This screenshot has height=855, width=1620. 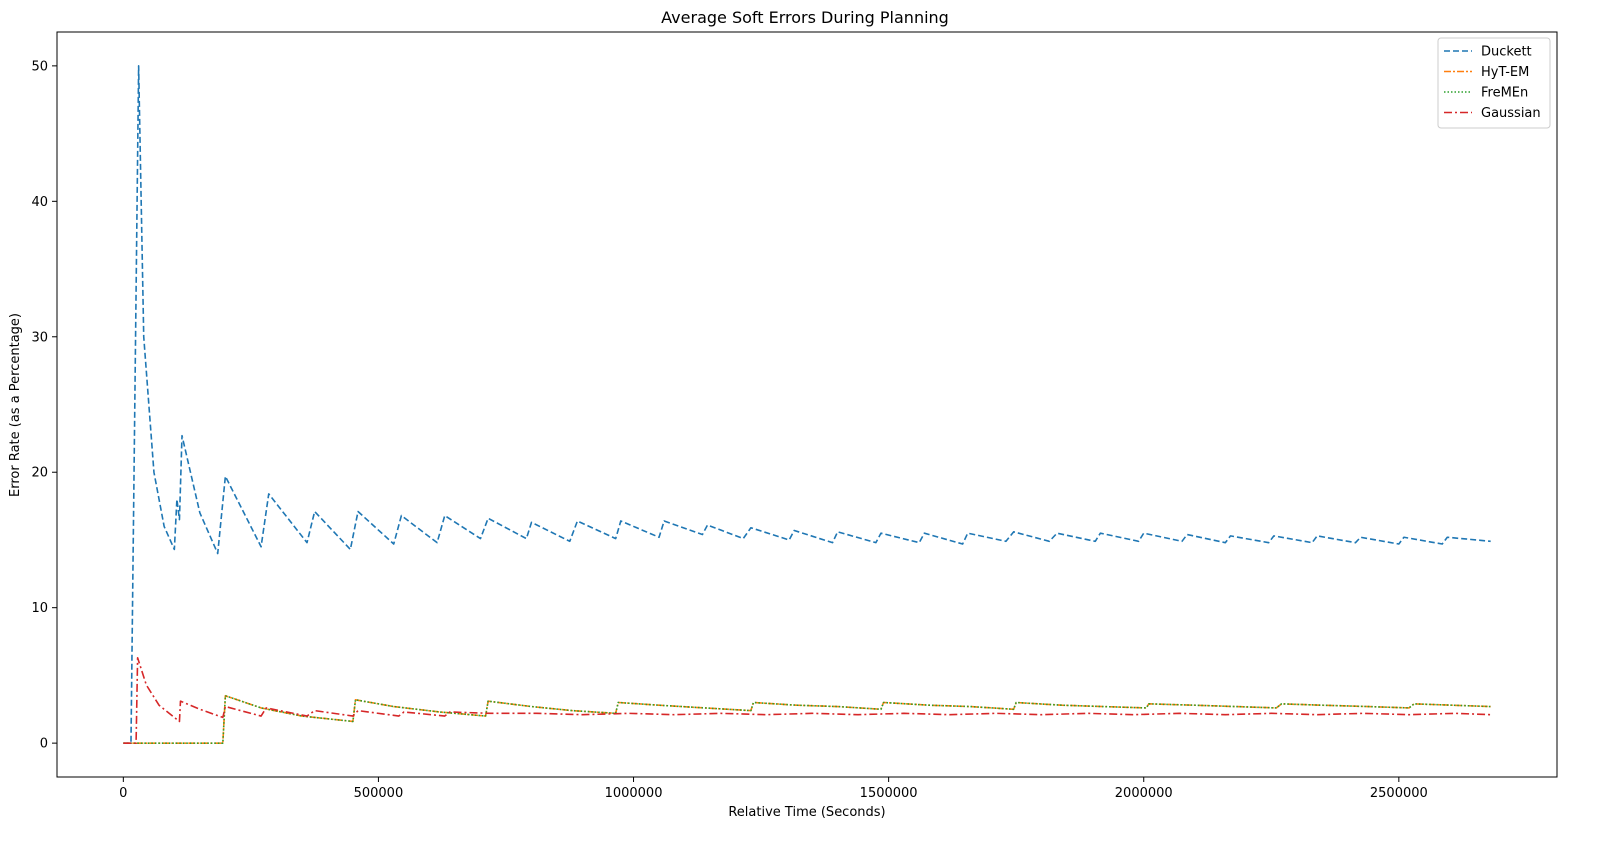 What do you see at coordinates (15, 405) in the screenshot?
I see `y-axis-label: Error Rate (as a Percentage)` at bounding box center [15, 405].